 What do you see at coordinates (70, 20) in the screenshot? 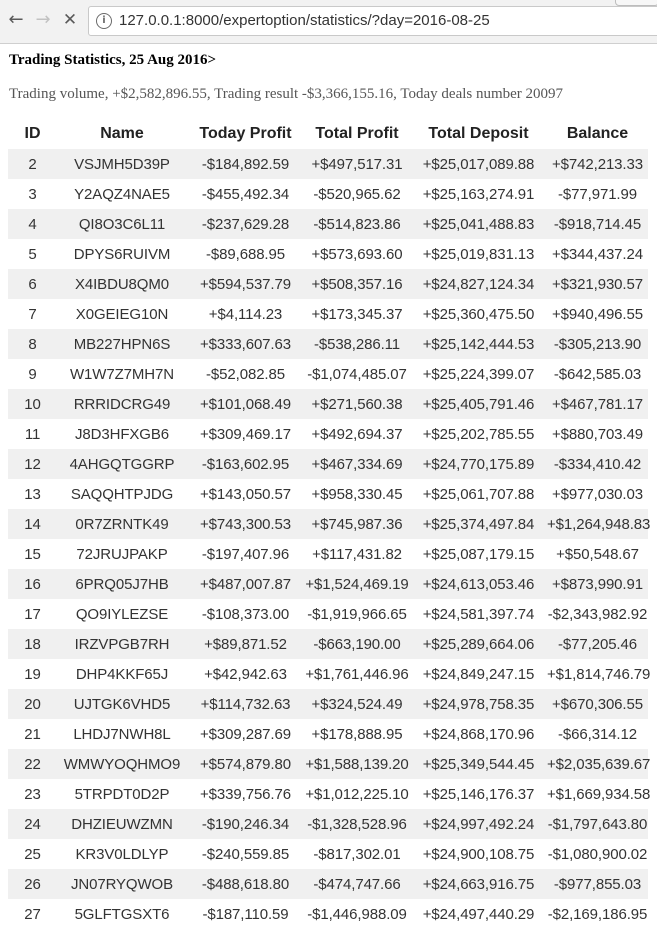
I see `stop-loading-icon: ✕` at bounding box center [70, 20].